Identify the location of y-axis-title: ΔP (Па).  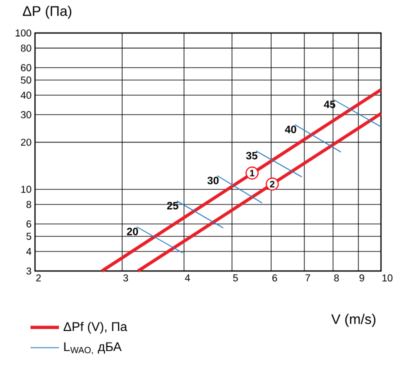
(47, 12).